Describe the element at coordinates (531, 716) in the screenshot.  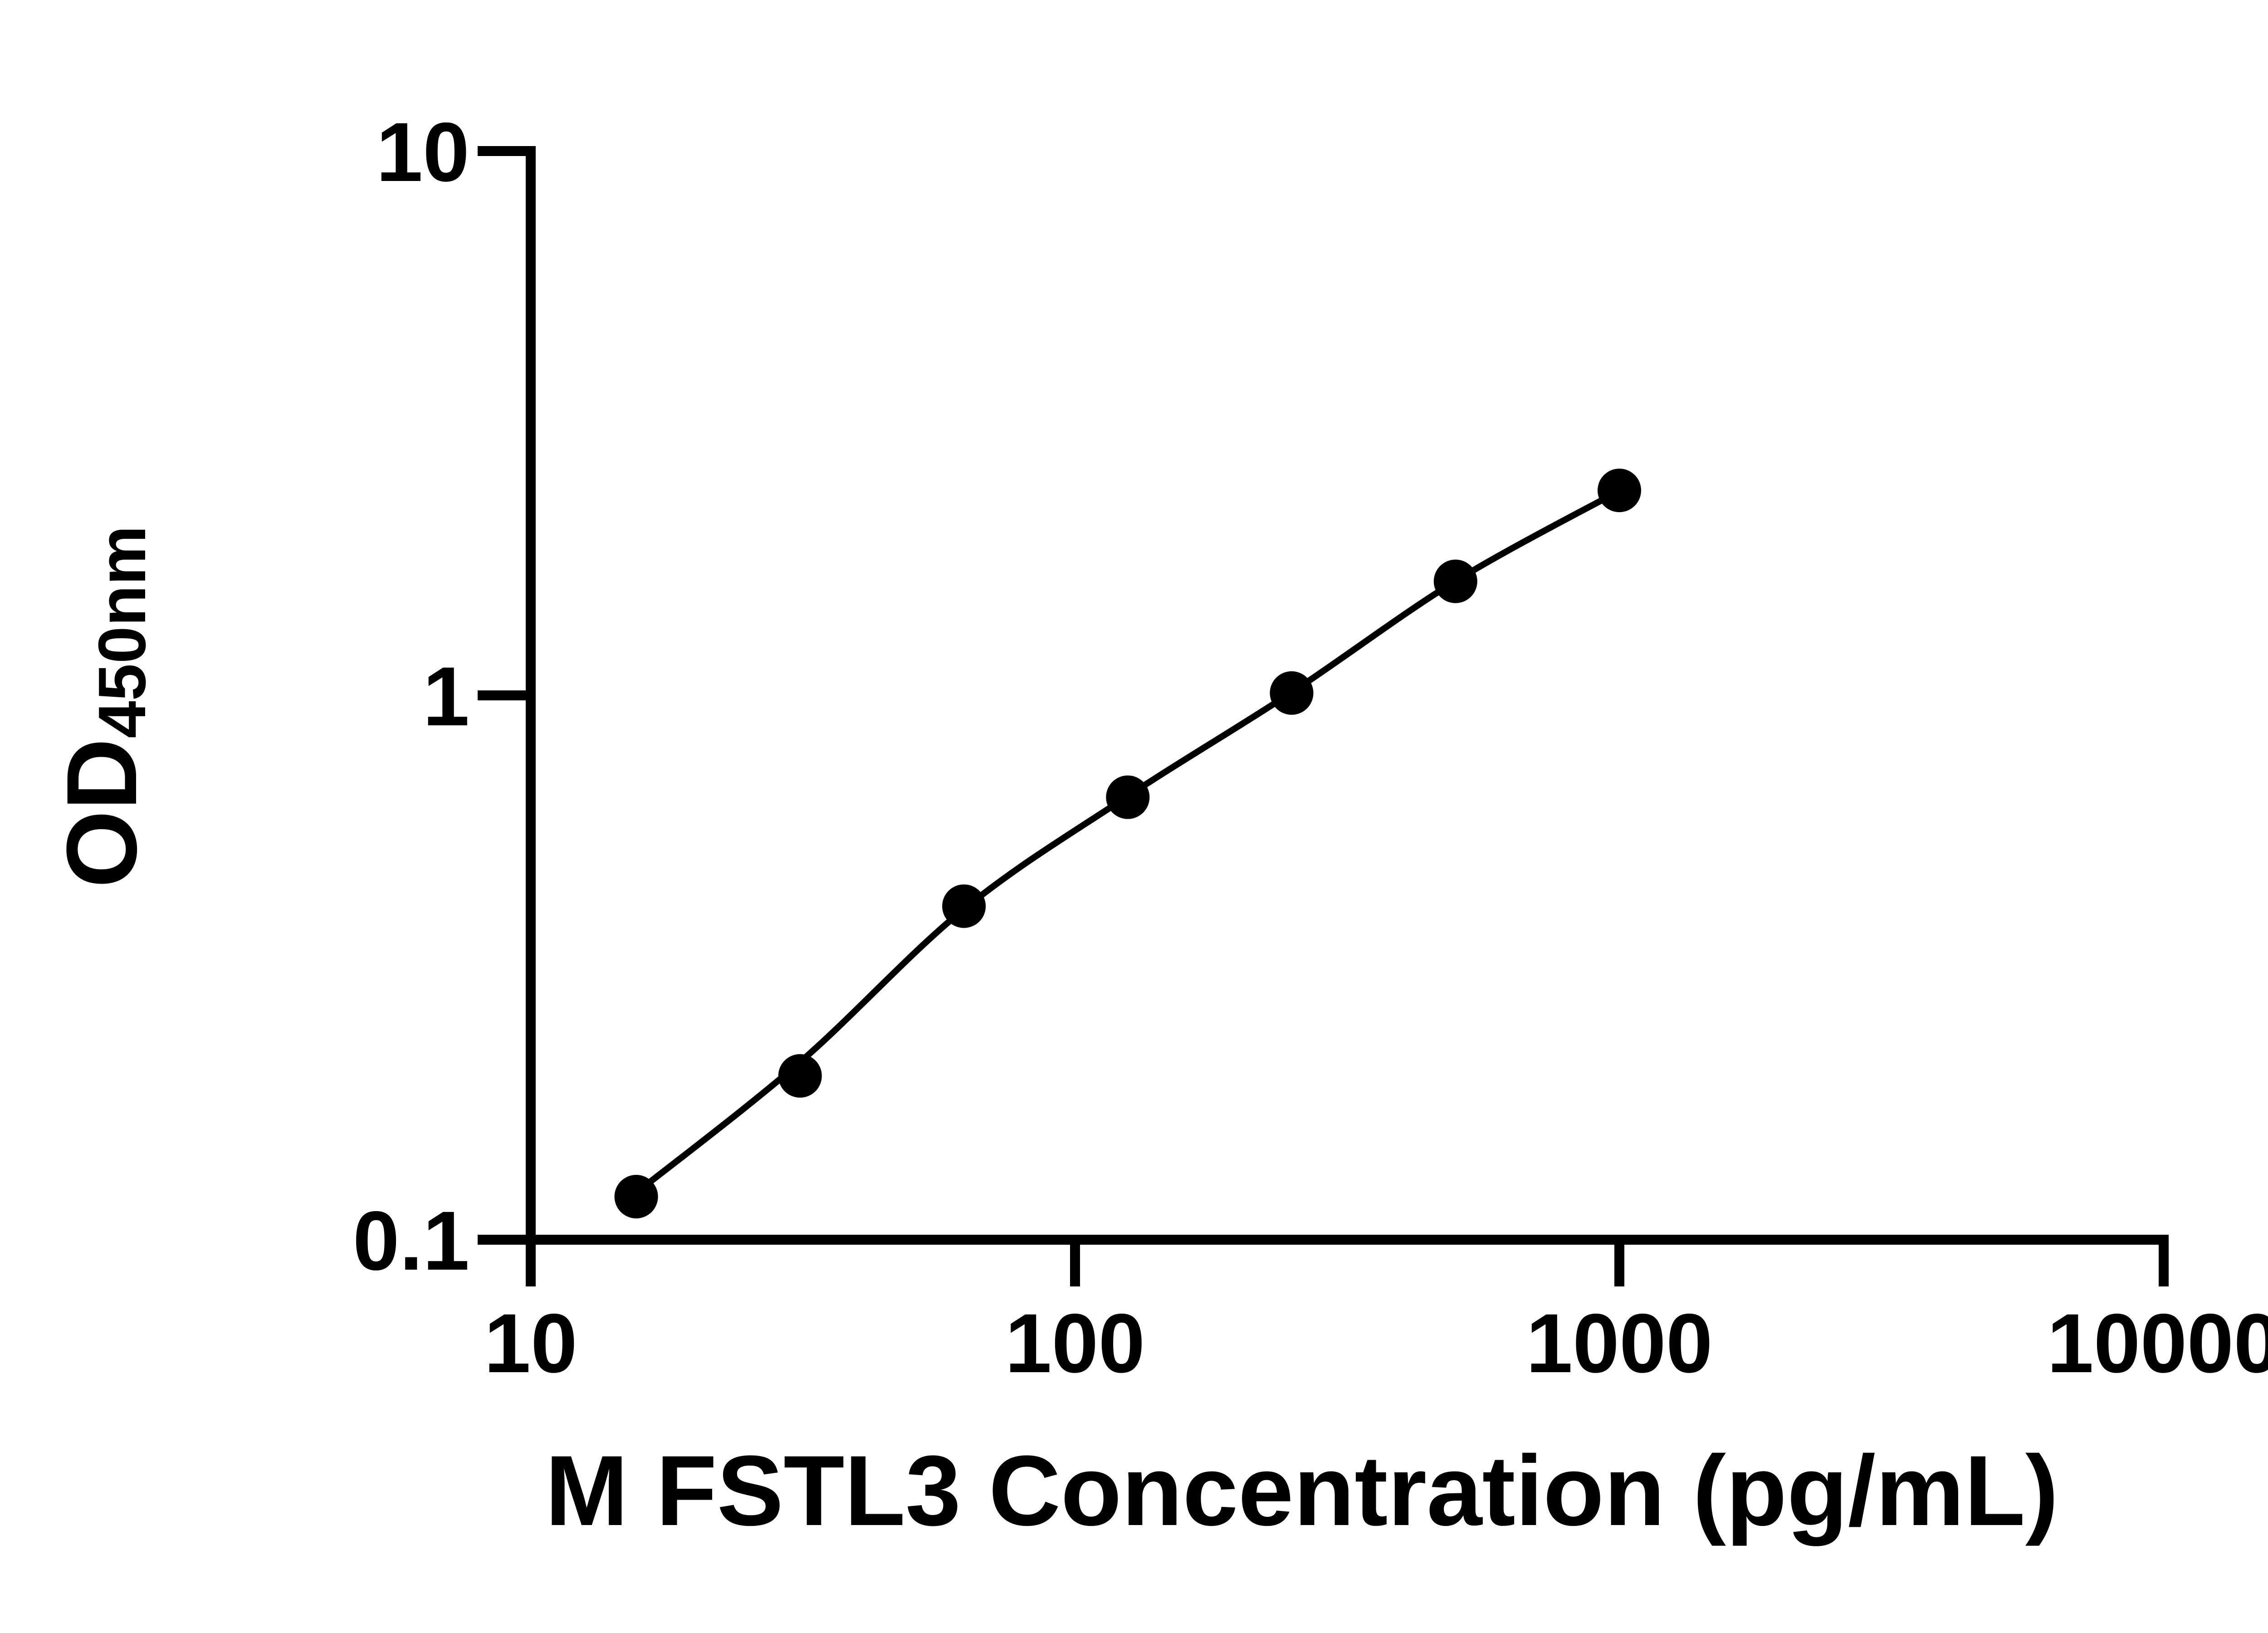
I see `y-axis-line` at that location.